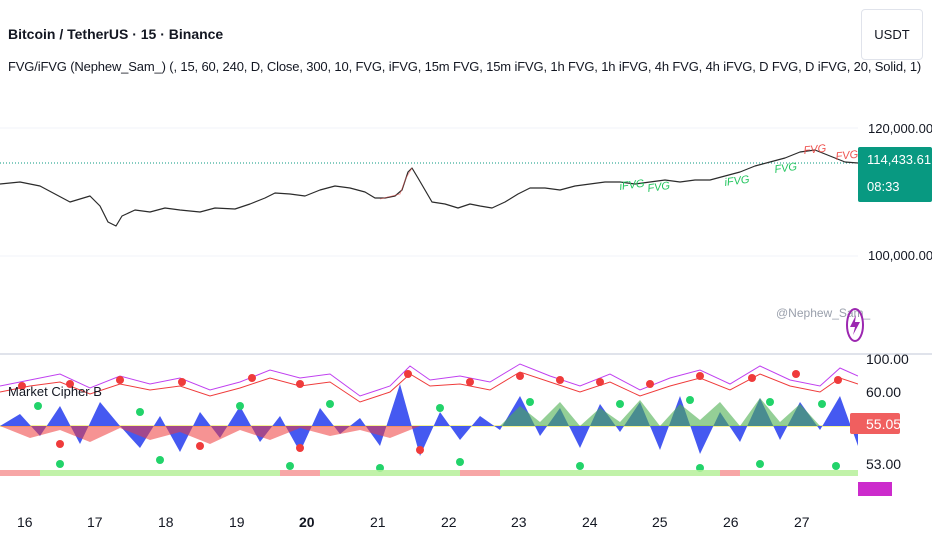  Describe the element at coordinates (116, 34) in the screenshot. I see `symbol-title: Bitcoin / TetherUS · 15 · Binance` at that location.